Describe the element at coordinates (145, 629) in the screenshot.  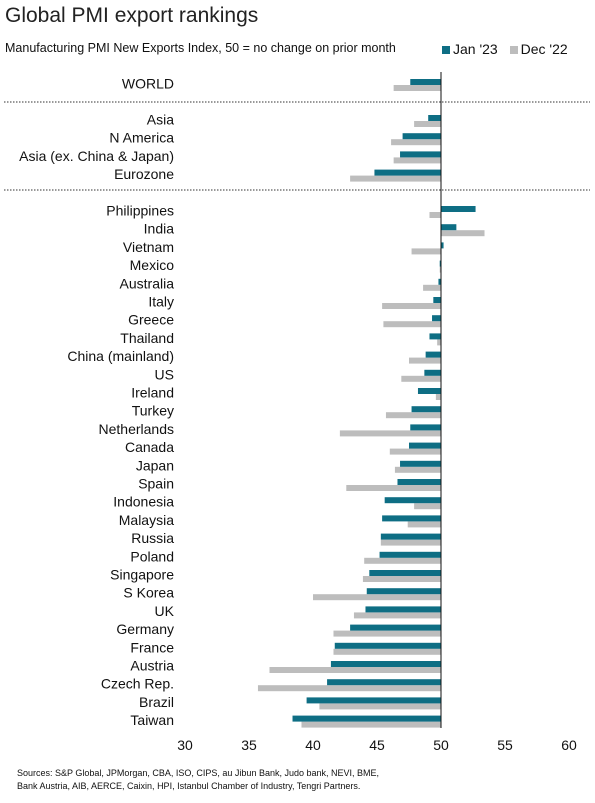
I see `category-label: Germany` at that location.